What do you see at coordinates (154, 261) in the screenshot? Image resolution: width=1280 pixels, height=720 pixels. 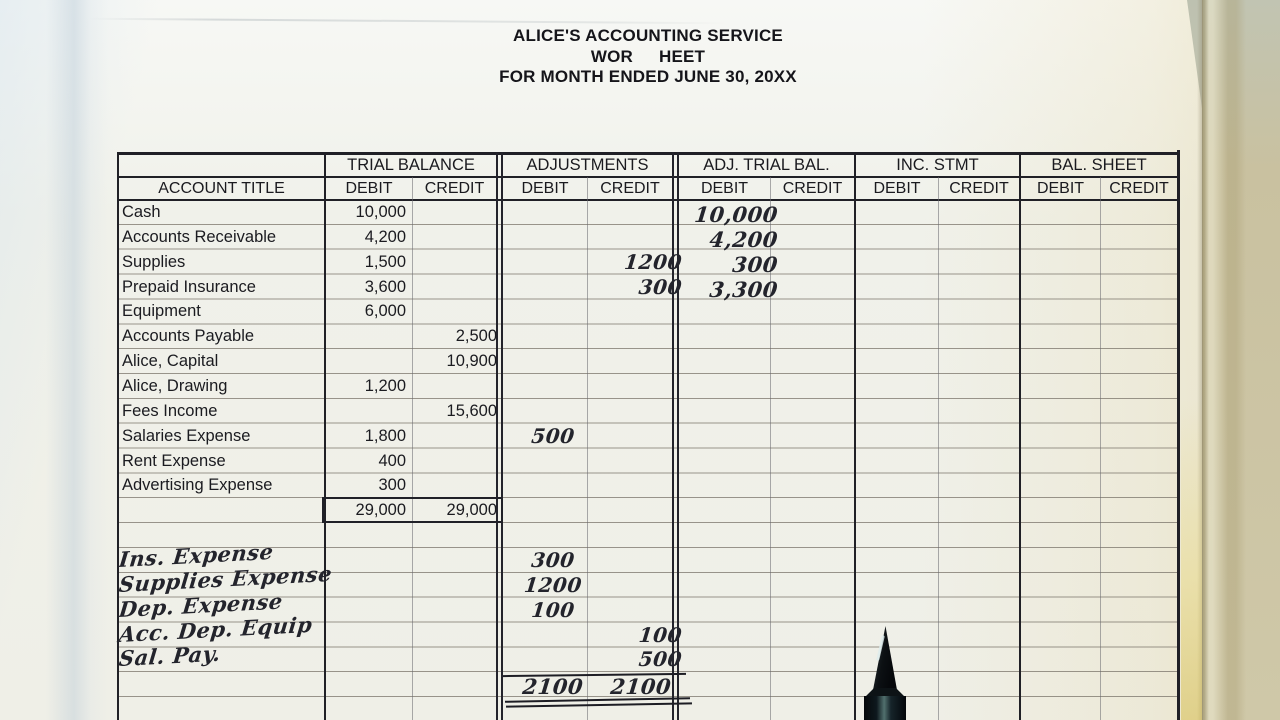 I see `account-title: Supplies` at bounding box center [154, 261].